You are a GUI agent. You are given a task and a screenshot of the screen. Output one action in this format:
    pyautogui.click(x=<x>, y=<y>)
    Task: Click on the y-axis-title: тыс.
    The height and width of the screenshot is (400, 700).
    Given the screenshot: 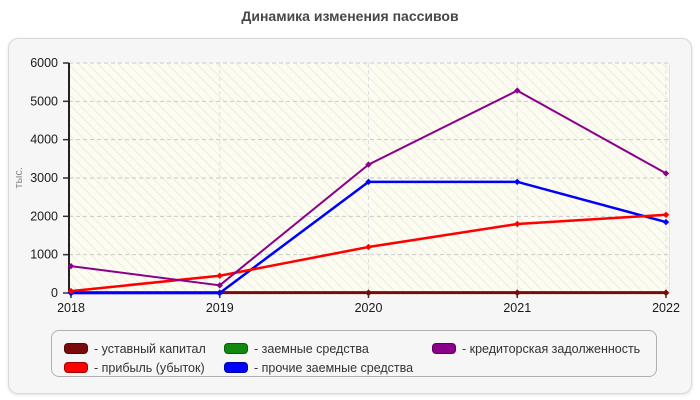 What is the action you would take?
    pyautogui.click(x=19, y=178)
    